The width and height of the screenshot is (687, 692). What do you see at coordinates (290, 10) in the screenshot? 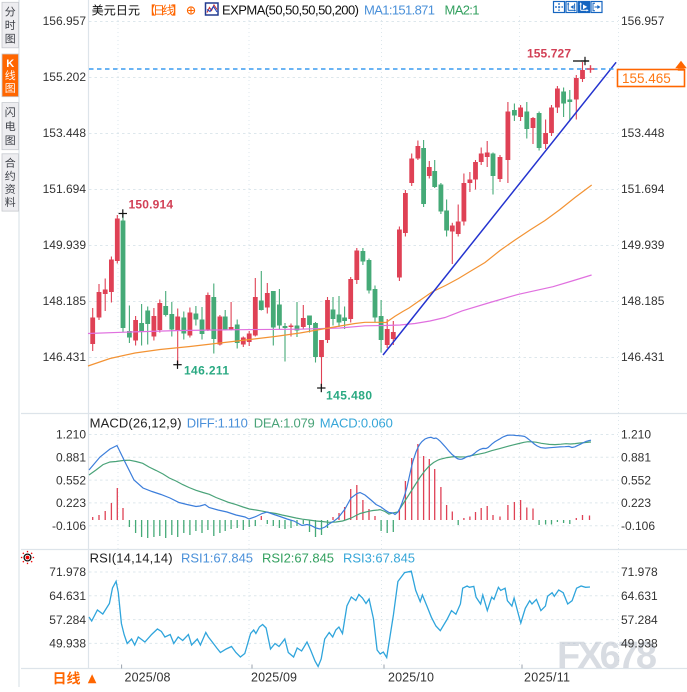
I see `svg-text: EXPMA(50,50,50,50,200)` at bounding box center [290, 10].